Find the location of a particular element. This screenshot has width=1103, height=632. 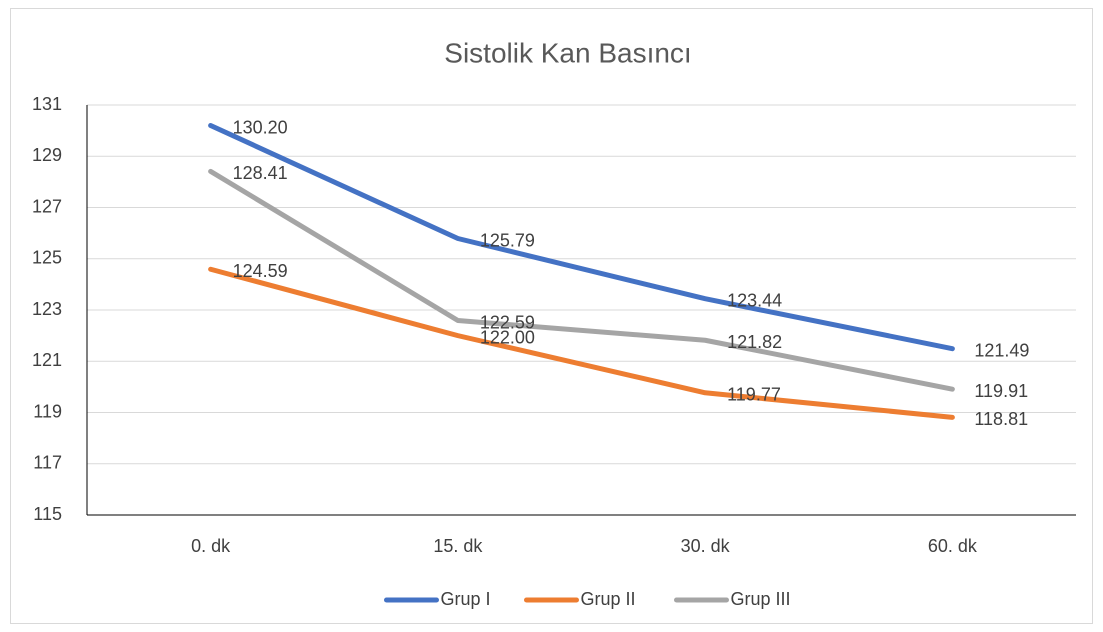

y-tick-label: 117 is located at coordinates (47, 463).